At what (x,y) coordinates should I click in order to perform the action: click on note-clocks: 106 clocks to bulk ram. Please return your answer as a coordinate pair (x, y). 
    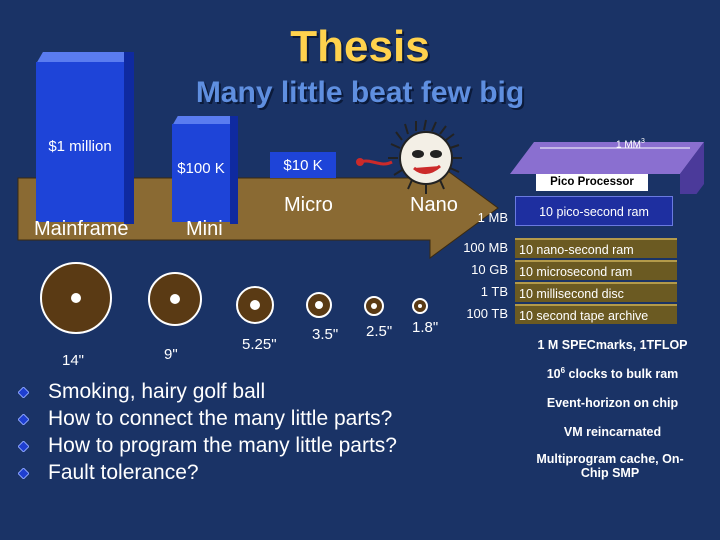
    Looking at the image, I should click on (612, 374).